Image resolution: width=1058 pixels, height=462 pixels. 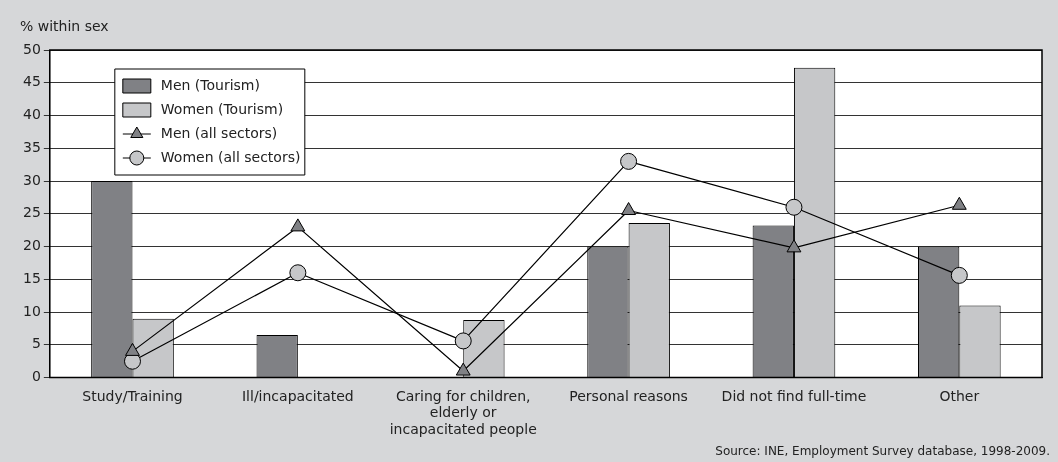 What do you see at coordinates (31, 146) in the screenshot?
I see `y-tick-label: 35` at bounding box center [31, 146].